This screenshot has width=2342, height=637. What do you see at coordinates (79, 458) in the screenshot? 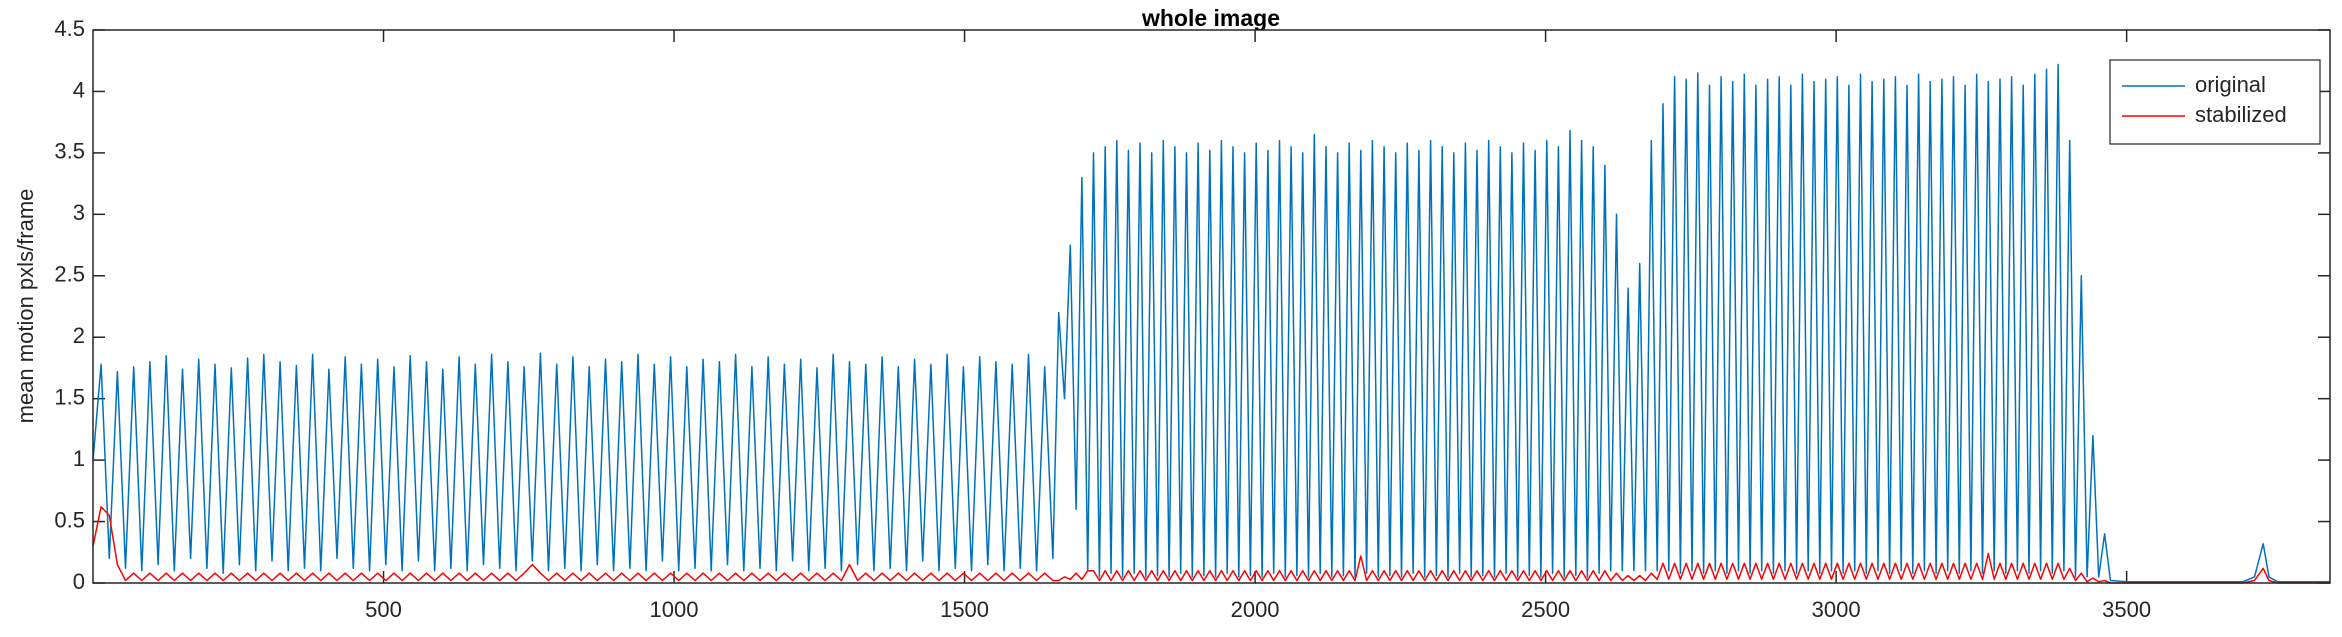
I see `y-tick-label: 1` at bounding box center [79, 458].